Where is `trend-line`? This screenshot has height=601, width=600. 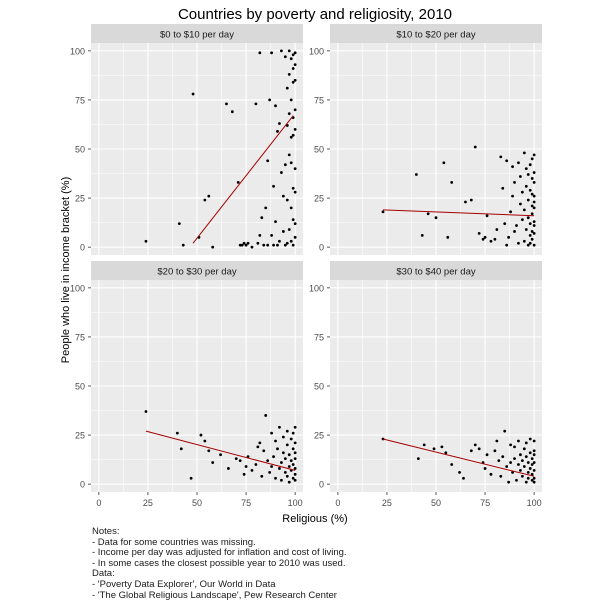 trend-line is located at coordinates (243, 179).